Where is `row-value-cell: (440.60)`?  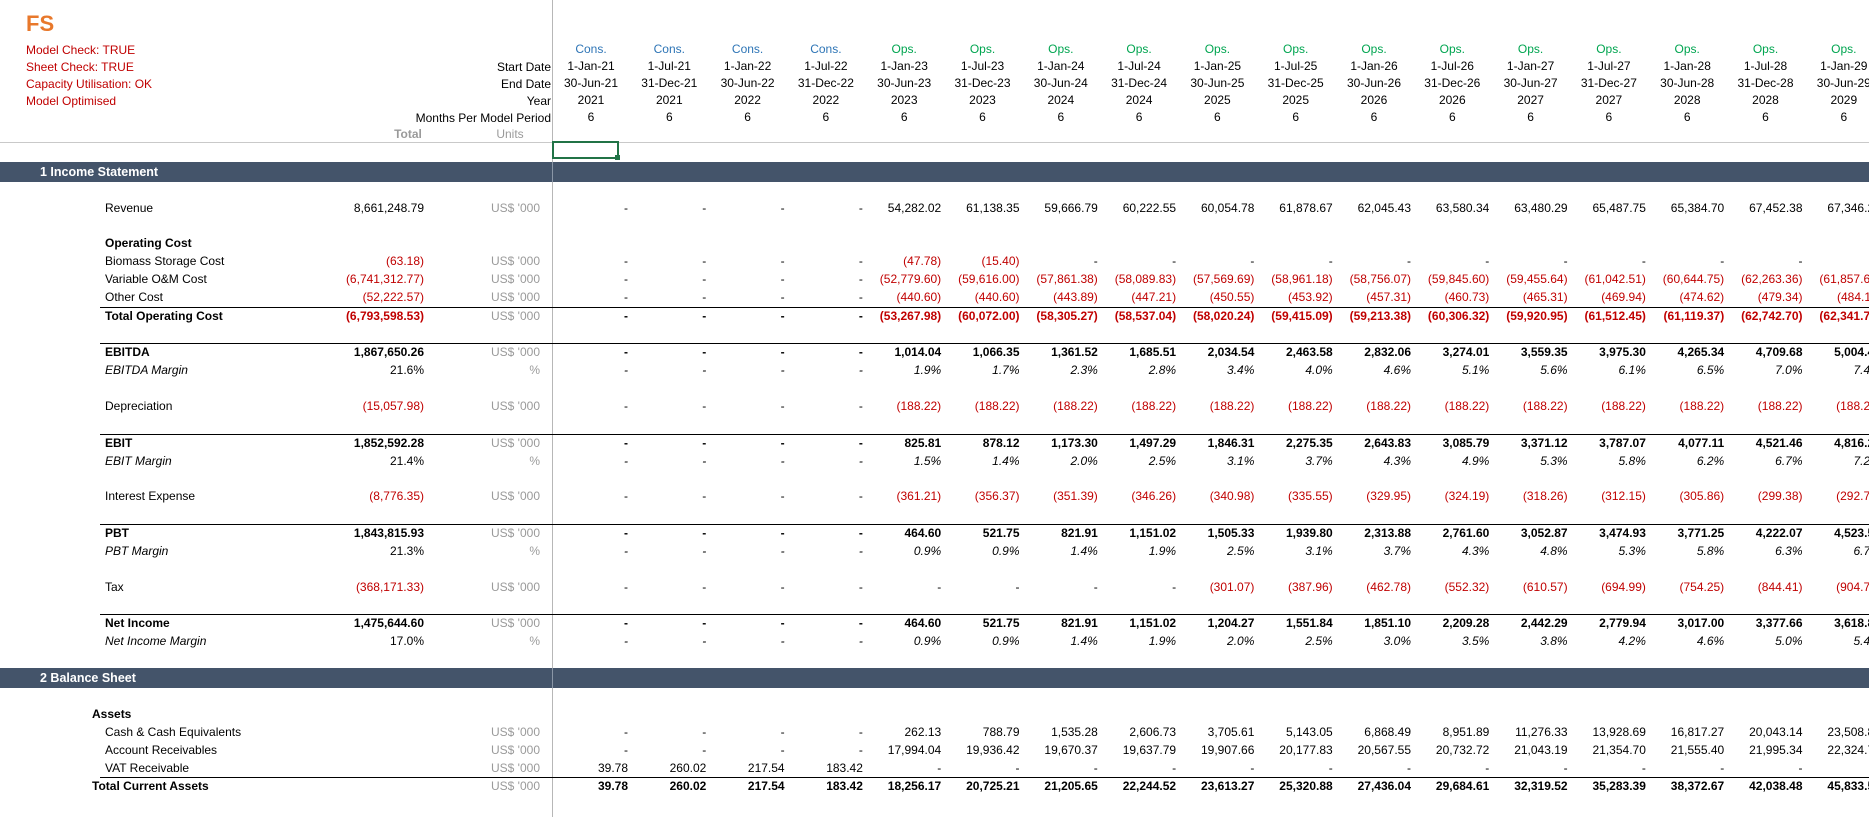
row-value-cell: (440.60) is located at coordinates (919, 297).